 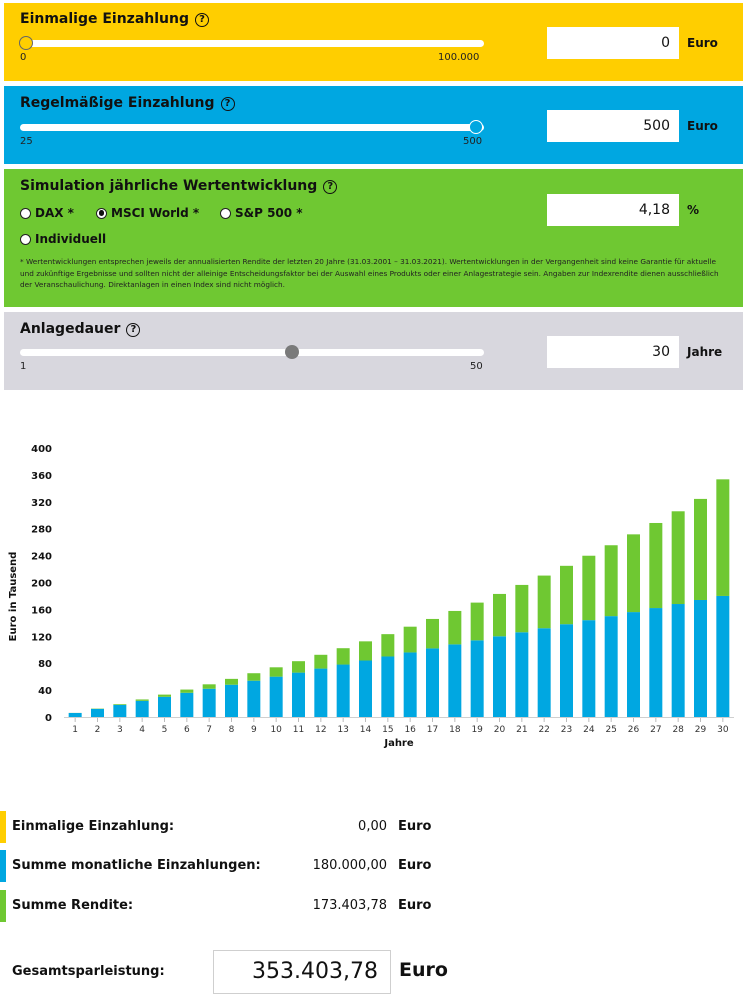 I want to click on x-tick-label: 10, so click(x=276, y=730).